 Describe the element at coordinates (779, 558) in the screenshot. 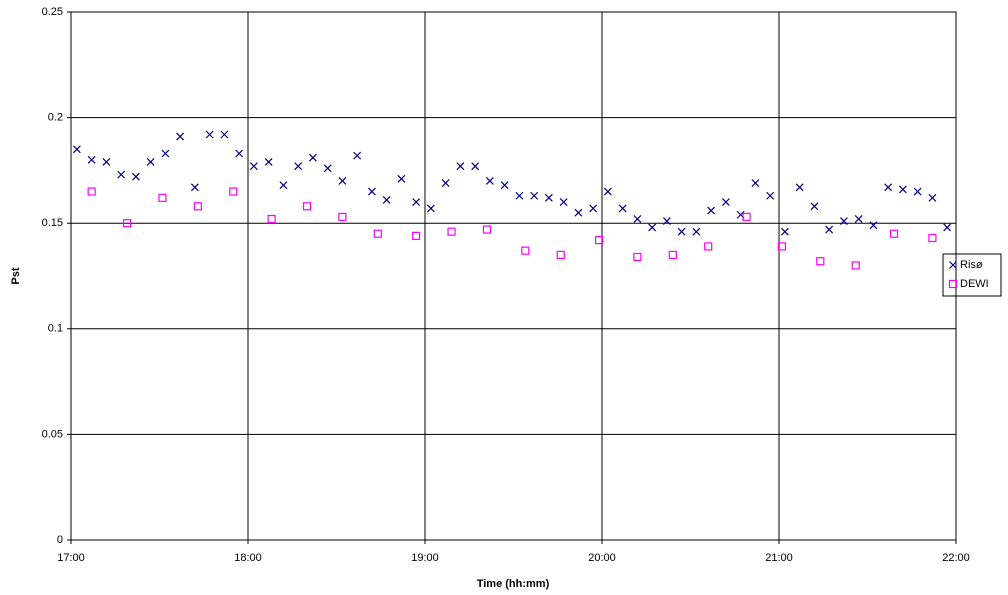

I see `x-tick-label: 21:00` at that location.